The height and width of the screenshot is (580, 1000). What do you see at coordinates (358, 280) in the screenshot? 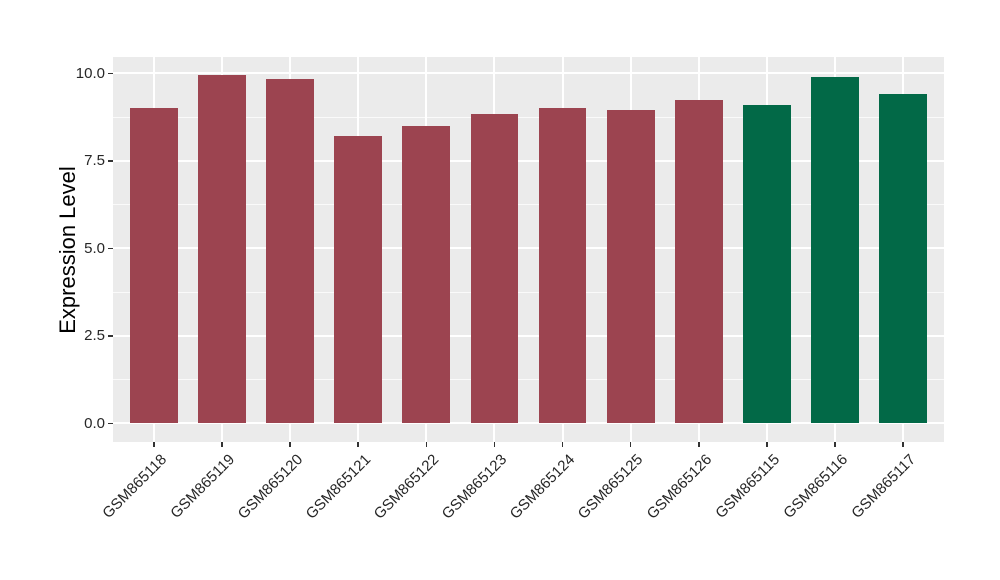
I see `bar-GSM865121` at bounding box center [358, 280].